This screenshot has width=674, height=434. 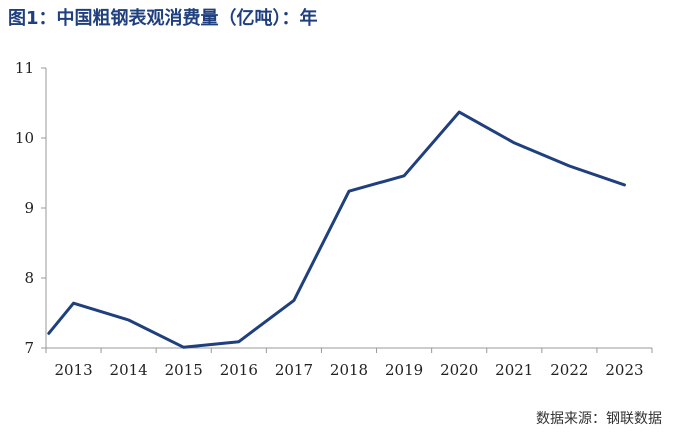 What do you see at coordinates (294, 370) in the screenshot?
I see `x-tick-label: 2017` at bounding box center [294, 370].